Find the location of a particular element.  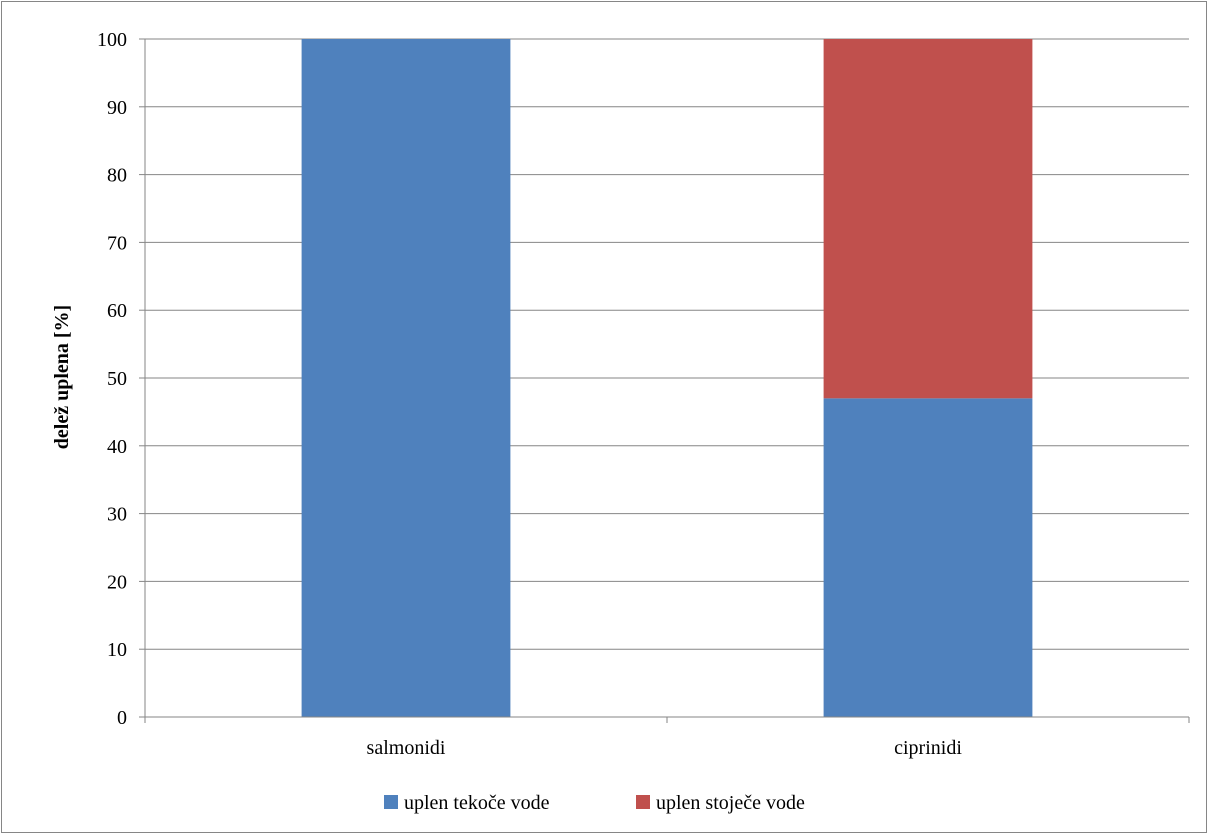

y-tick-label: 0 is located at coordinates (122, 718).